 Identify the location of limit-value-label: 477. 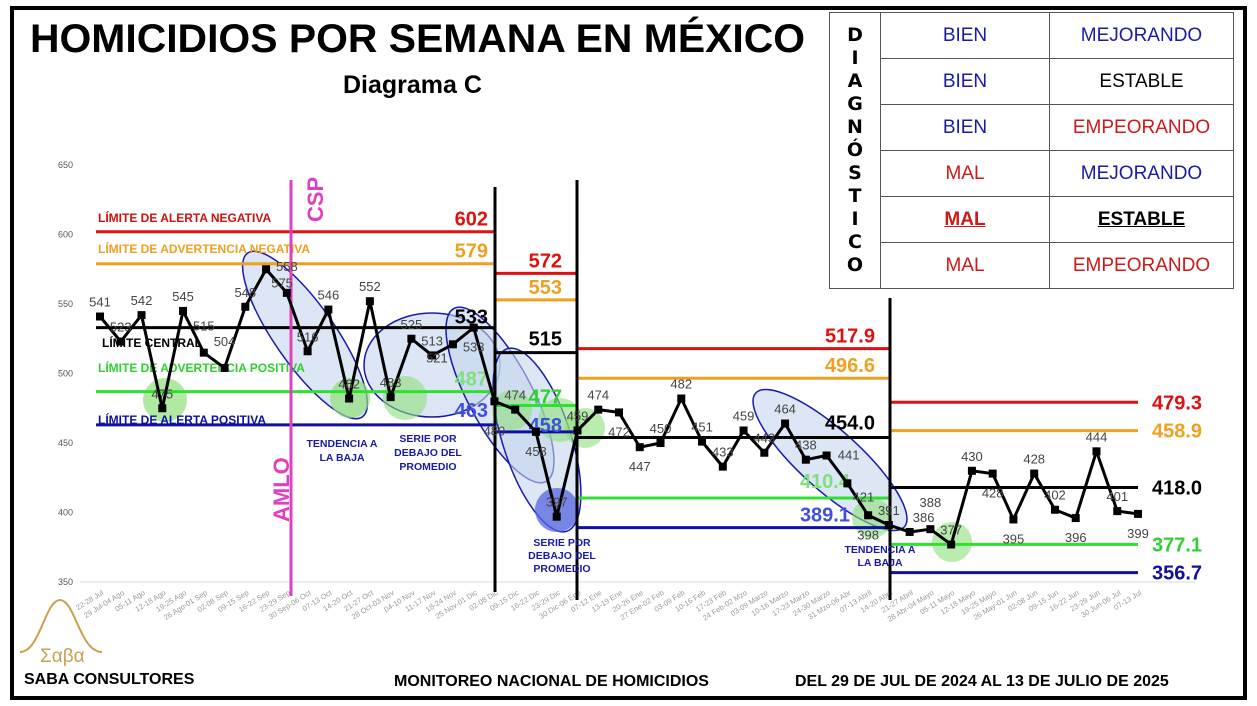
(545, 397).